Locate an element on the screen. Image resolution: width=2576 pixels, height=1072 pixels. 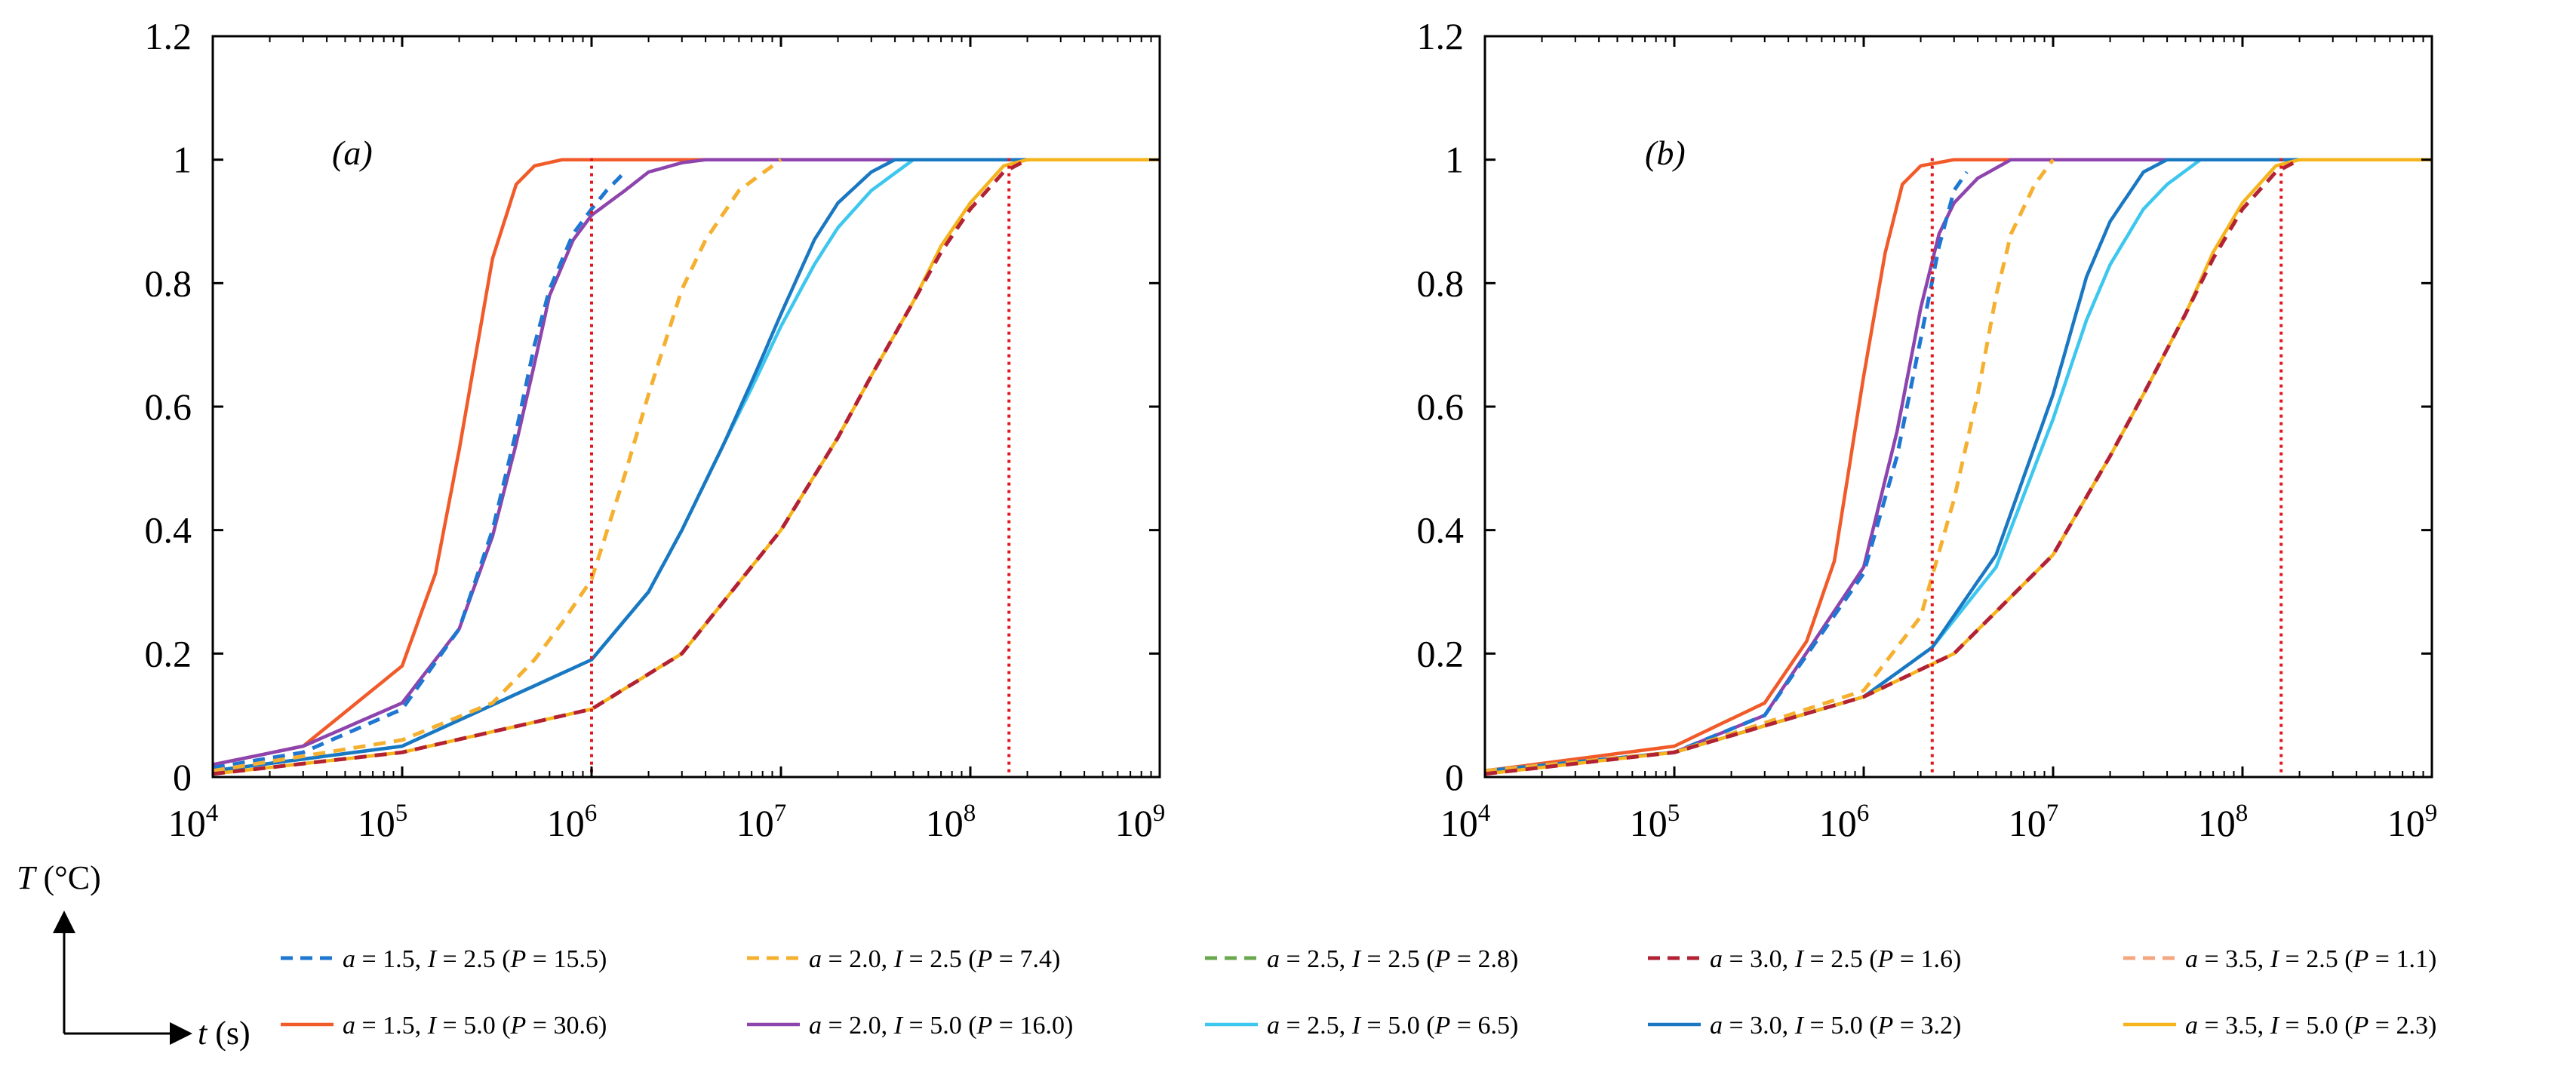
xtick-label-a-2: 10⁶ is located at coordinates (572, 822).